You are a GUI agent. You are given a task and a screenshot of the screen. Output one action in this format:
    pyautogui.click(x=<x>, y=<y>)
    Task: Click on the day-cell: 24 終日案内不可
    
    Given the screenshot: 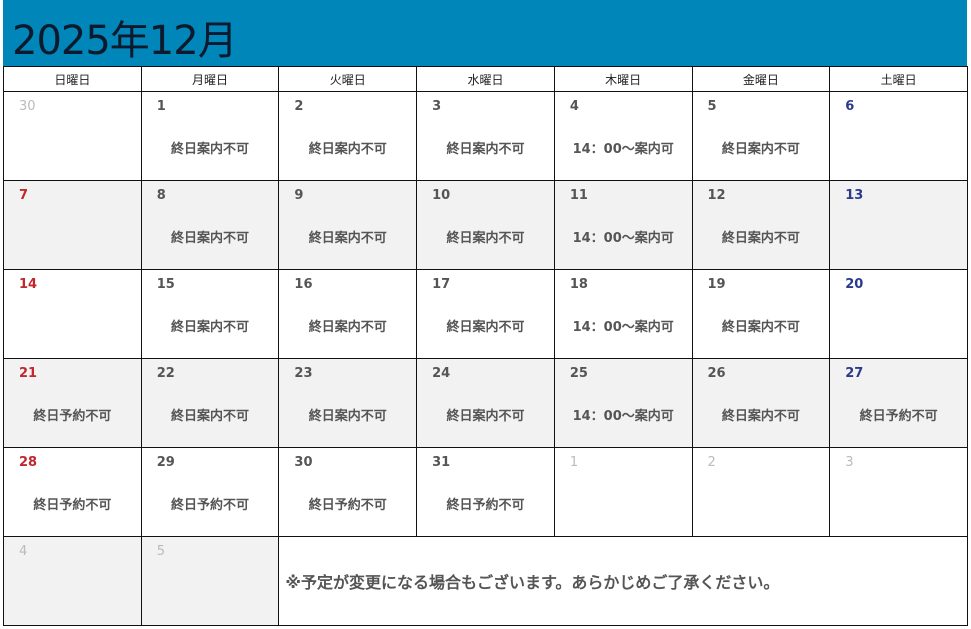 What is the action you would take?
    pyautogui.click(x=485, y=403)
    